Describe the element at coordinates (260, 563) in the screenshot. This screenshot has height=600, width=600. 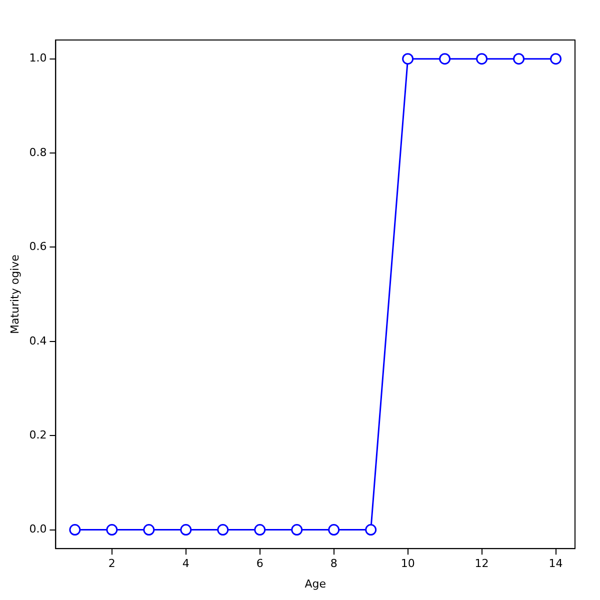
I see `x-tick-label: 6` at that location.